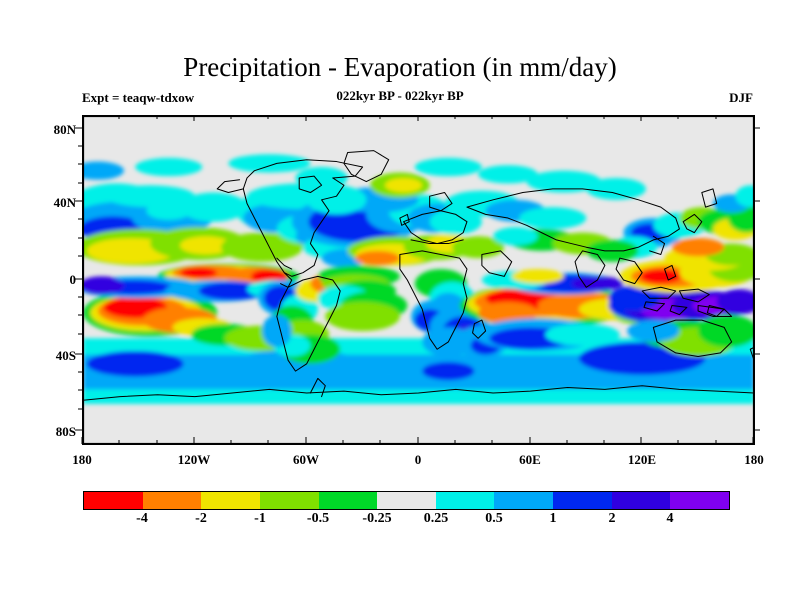  Describe the element at coordinates (741, 97) in the screenshot. I see `season-label: DJF` at that location.